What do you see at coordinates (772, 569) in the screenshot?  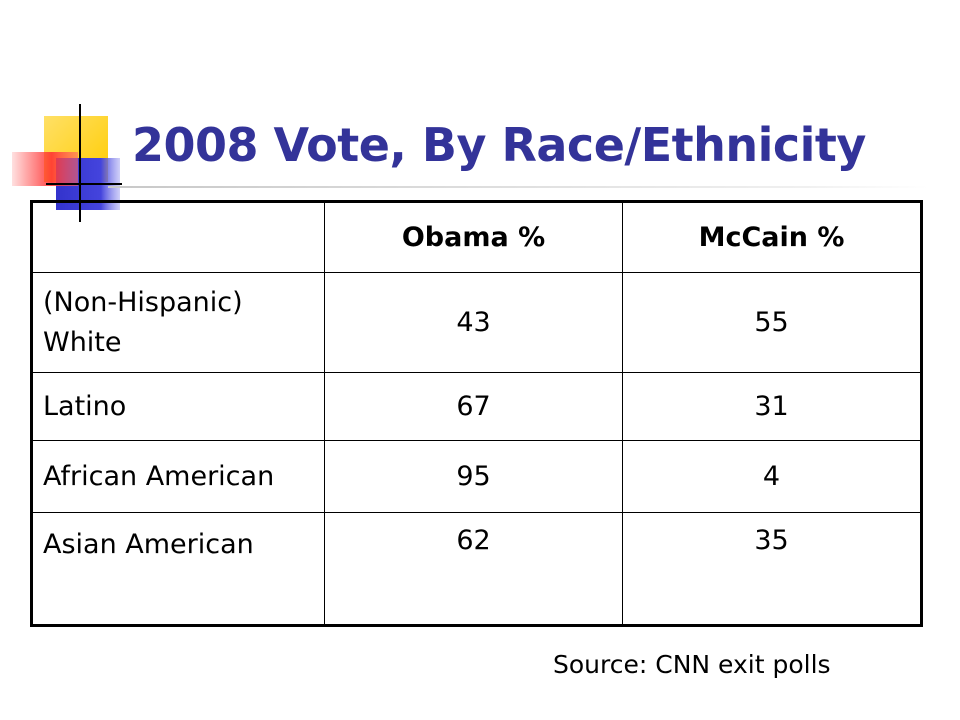 I see `mccain-value: 35` at bounding box center [772, 569].